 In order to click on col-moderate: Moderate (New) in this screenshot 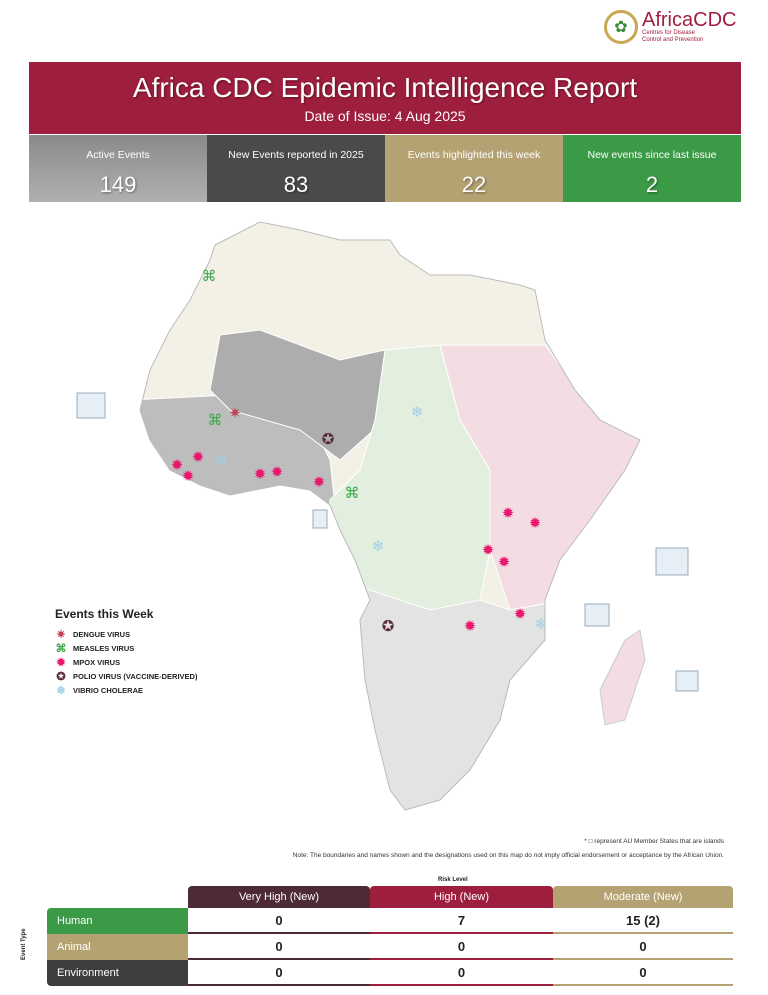, I will do `click(643, 897)`.